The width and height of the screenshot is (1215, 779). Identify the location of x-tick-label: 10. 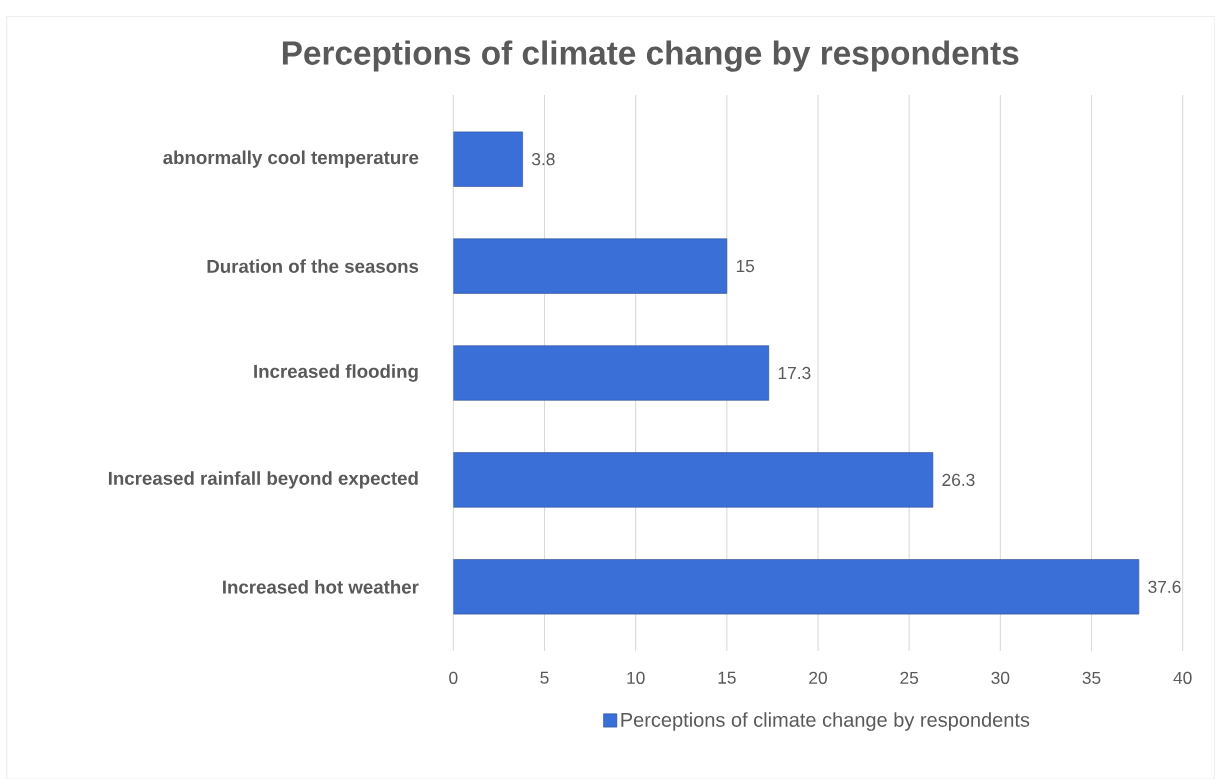
(636, 677).